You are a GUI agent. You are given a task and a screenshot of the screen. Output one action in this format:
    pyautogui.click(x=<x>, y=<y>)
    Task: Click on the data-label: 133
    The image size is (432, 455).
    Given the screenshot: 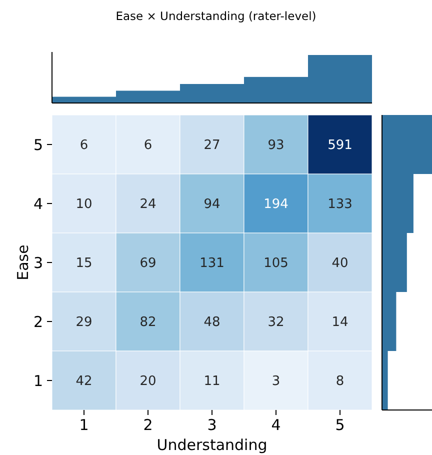 What is the action you would take?
    pyautogui.click(x=340, y=204)
    